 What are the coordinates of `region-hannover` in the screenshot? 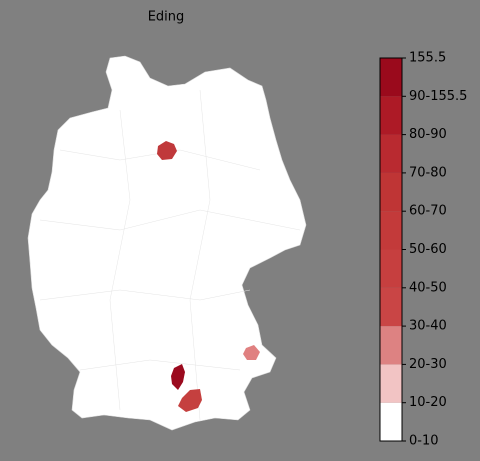 It's located at (167, 150).